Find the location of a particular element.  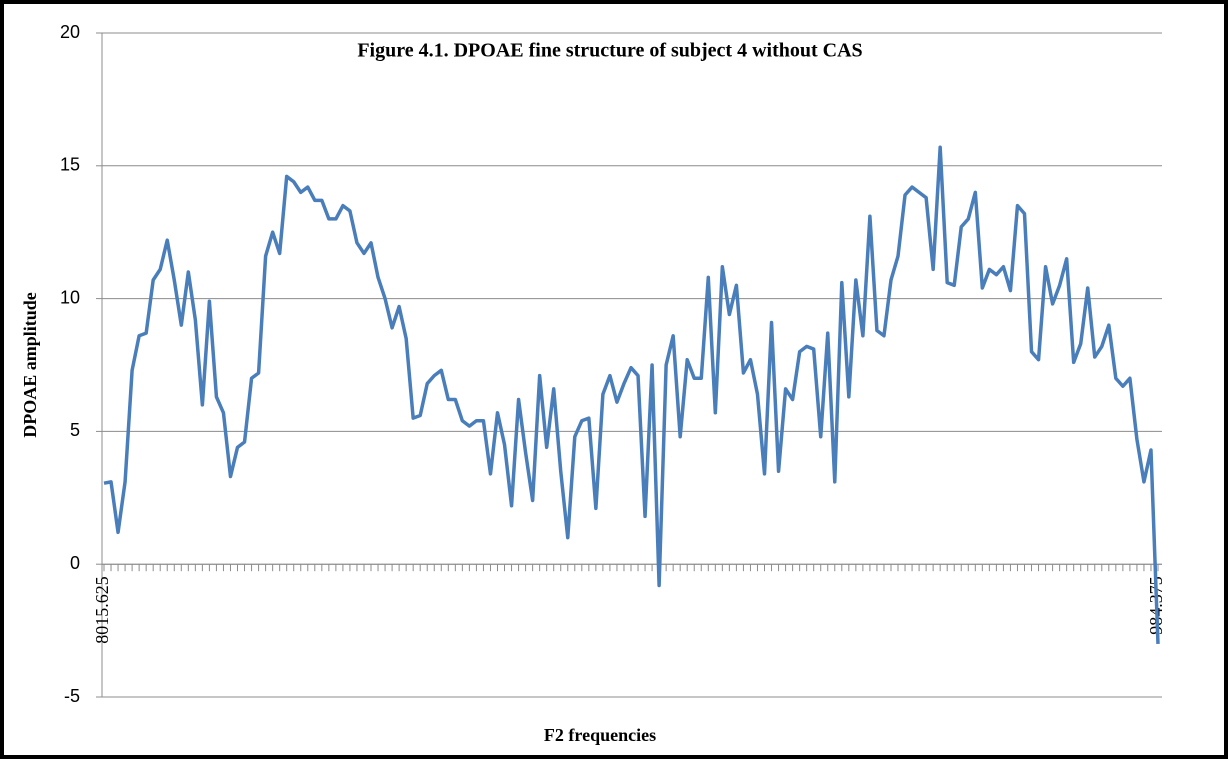

x-axis-label: F2 frequencies is located at coordinates (600, 735).